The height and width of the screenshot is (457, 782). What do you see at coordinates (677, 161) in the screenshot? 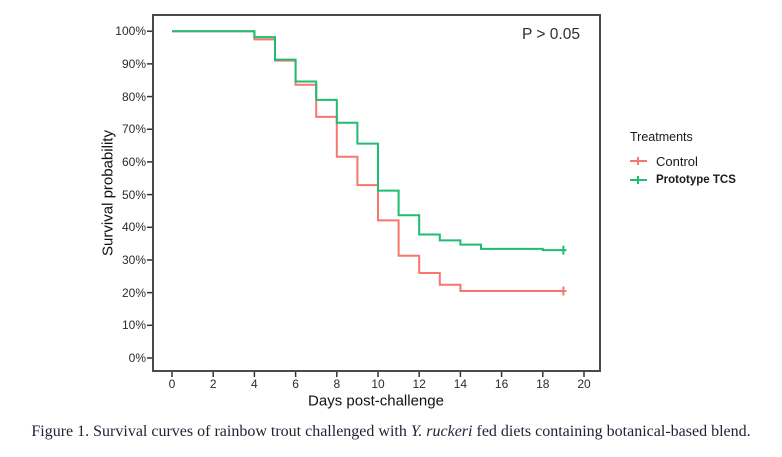
I see `legend-label-control: Control` at bounding box center [677, 161].